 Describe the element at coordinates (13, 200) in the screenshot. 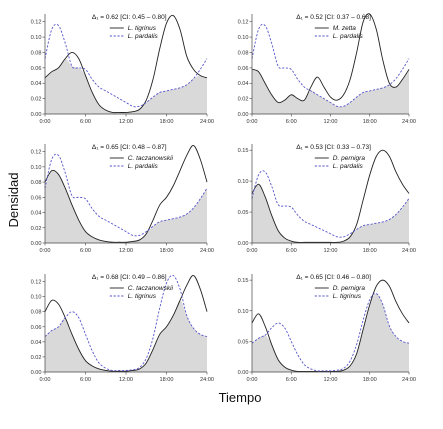

I see `figure-y-label: Densidad` at that location.